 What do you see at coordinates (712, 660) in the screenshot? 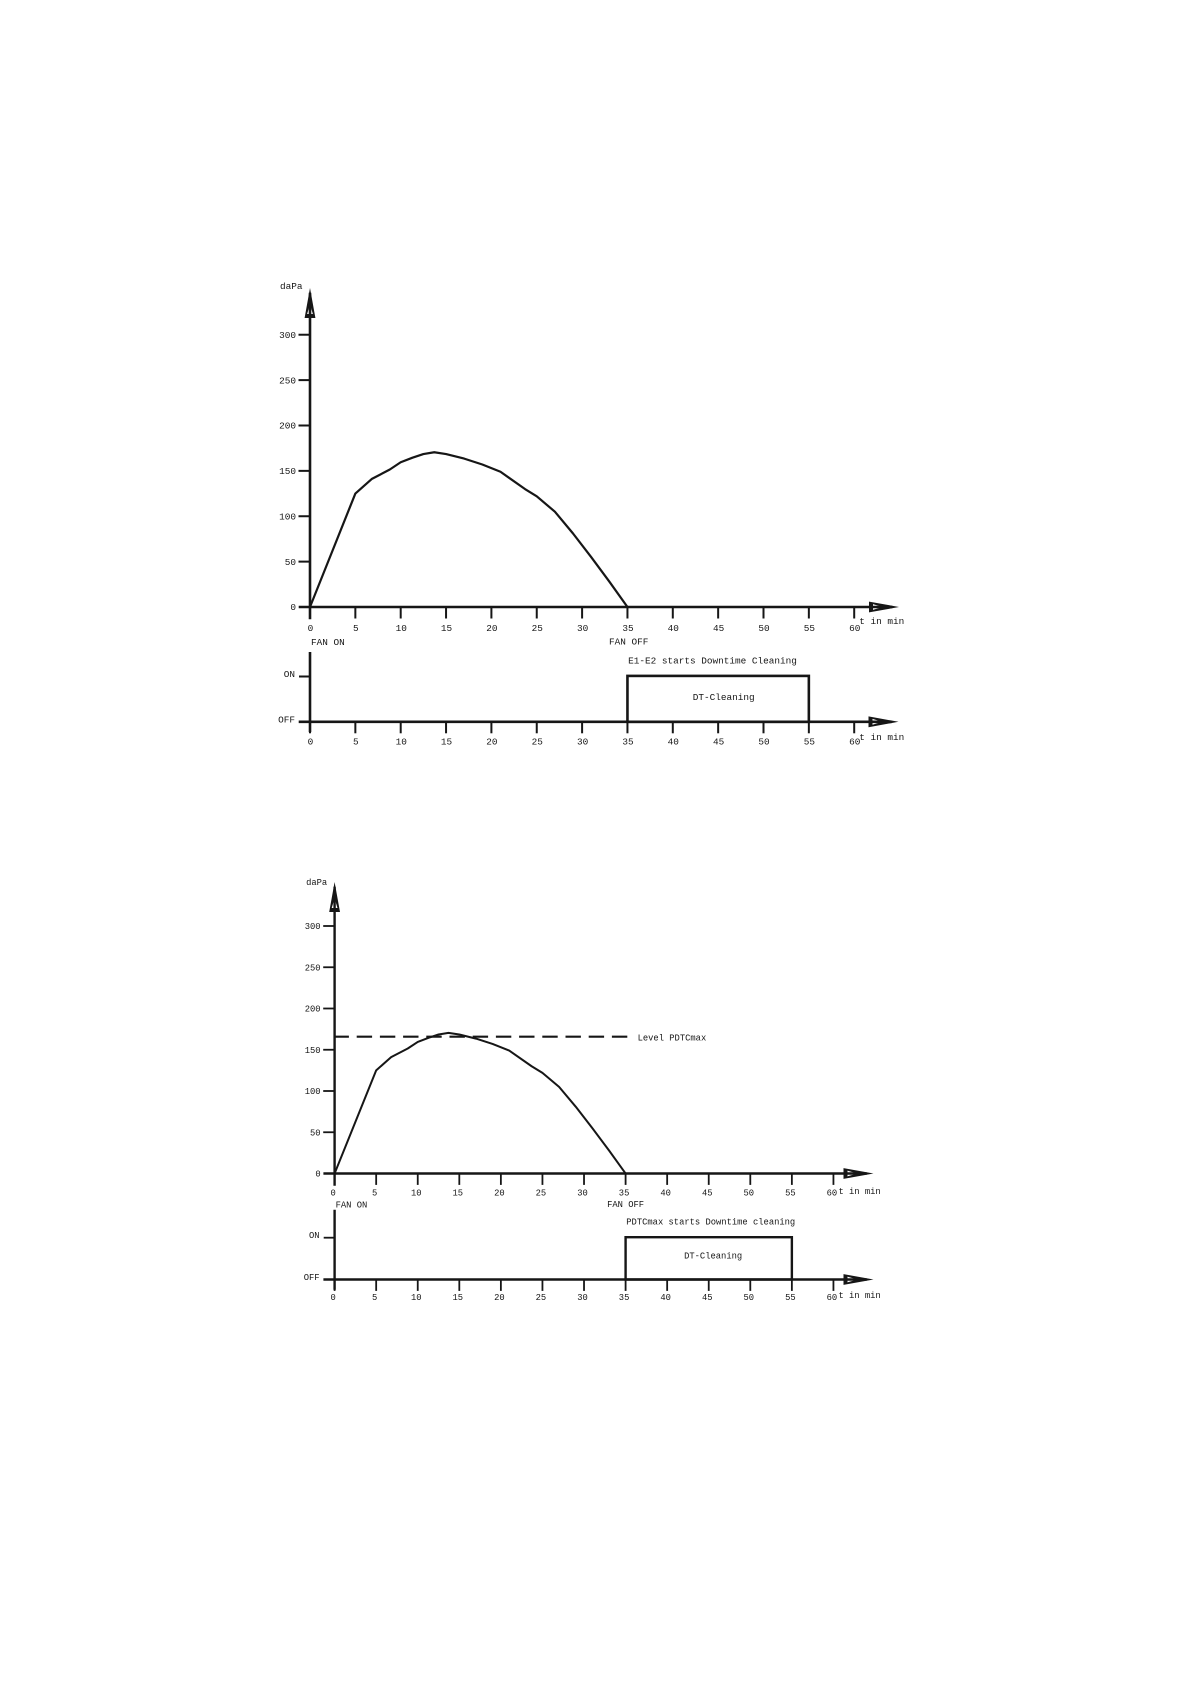
I see `svg-text: E1-E2 starts Downtime Cleaning` at bounding box center [712, 660].